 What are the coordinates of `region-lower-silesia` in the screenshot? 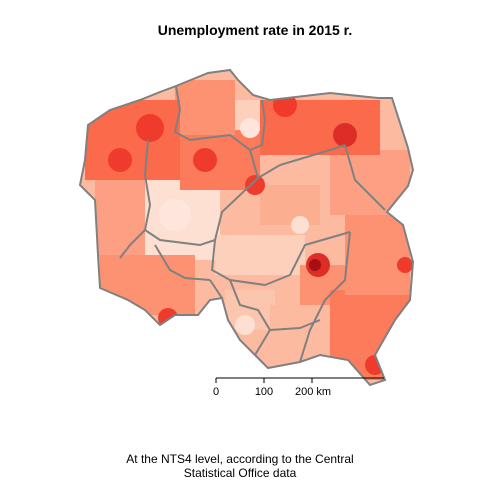 It's located at (147, 285).